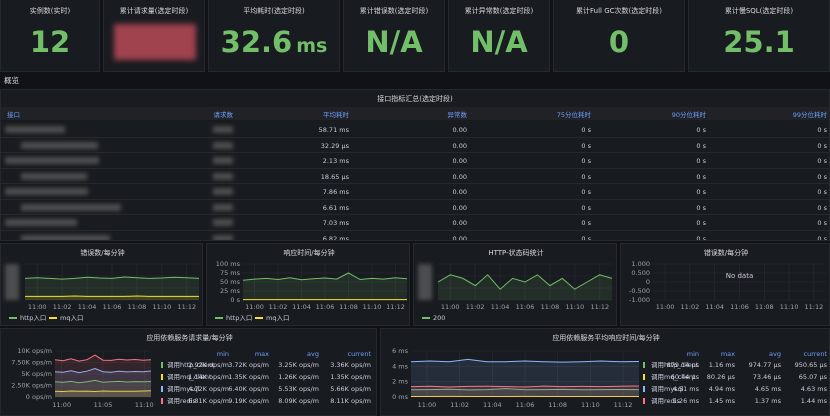 The image size is (830, 416). I want to click on legend-name: mq入口, so click(71, 318).